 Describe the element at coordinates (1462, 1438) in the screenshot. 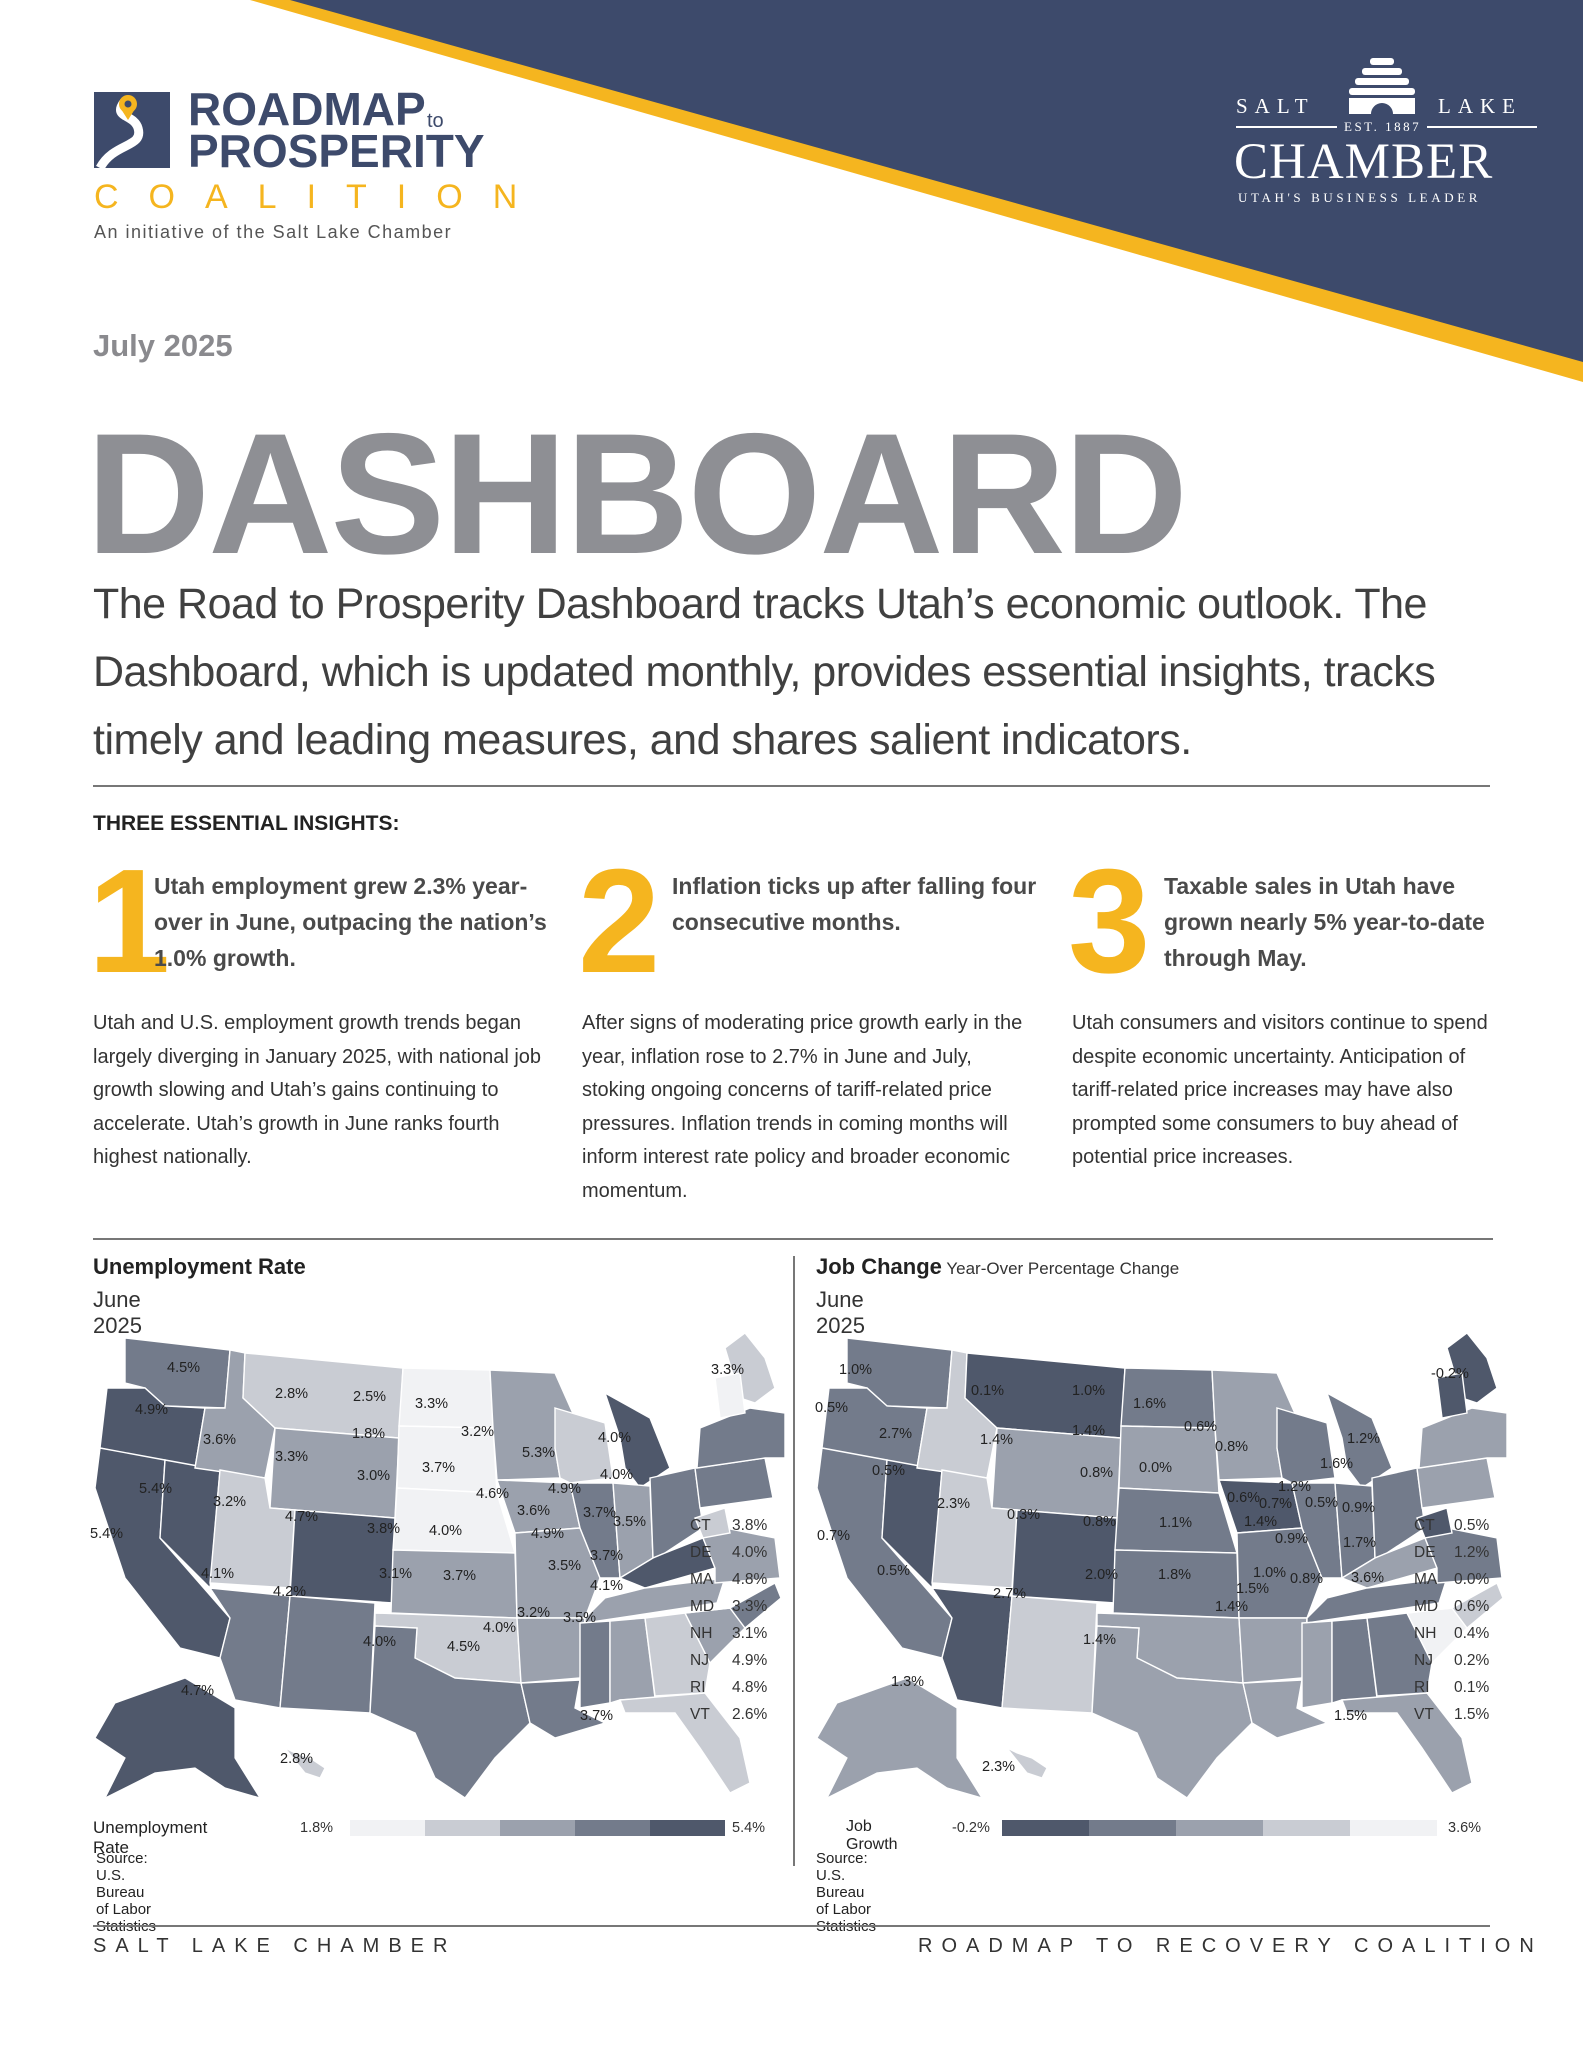

I see `map2-state-ny` at that location.